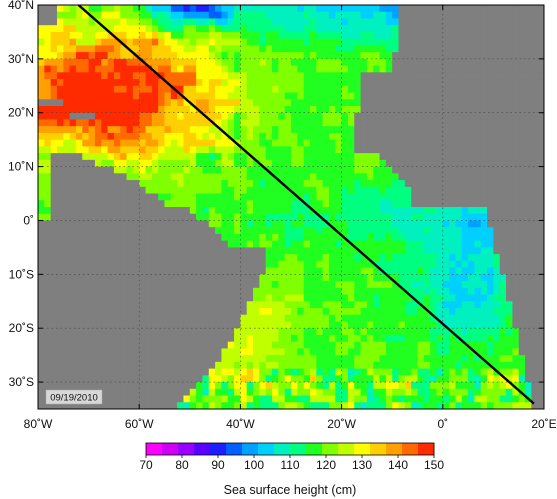 The width and height of the screenshot is (557, 499). What do you see at coordinates (543, 424) in the screenshot?
I see `longitude-label: 20˚E` at bounding box center [543, 424].